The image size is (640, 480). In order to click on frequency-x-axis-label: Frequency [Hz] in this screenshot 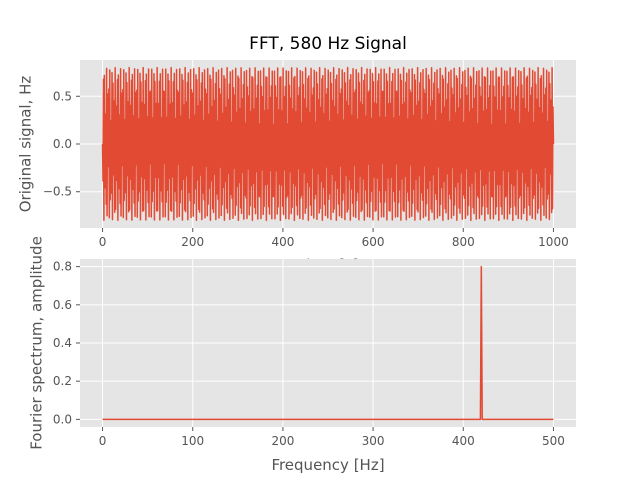, I will do `click(327, 465)`.